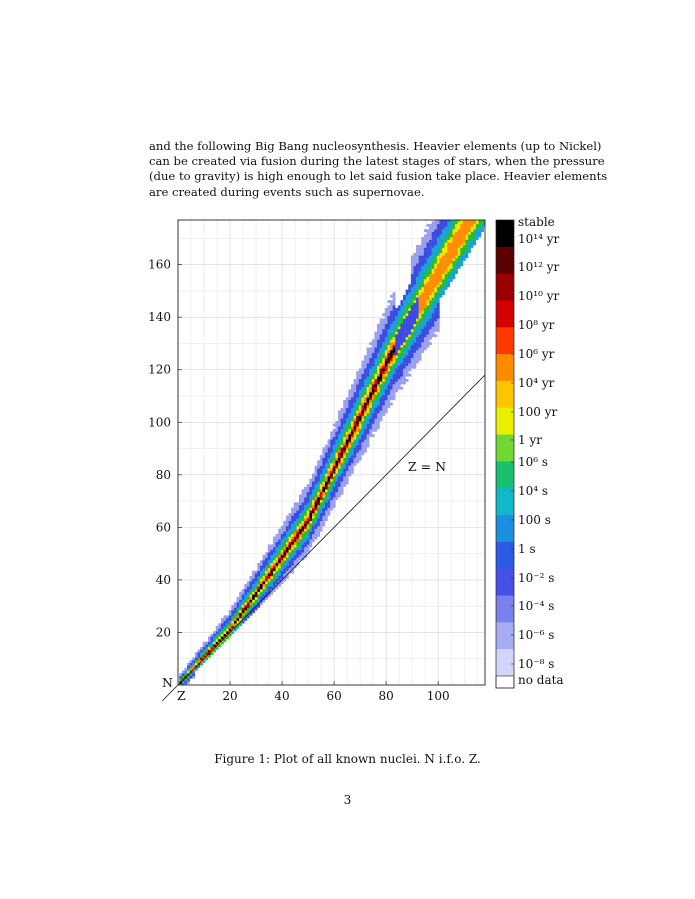  I want to click on x-tick-label: 20, so click(229, 696).